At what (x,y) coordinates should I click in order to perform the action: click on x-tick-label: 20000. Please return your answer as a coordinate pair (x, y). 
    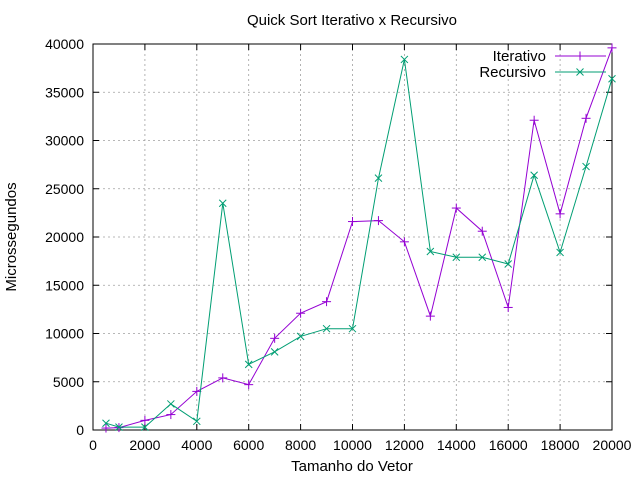
    Looking at the image, I should click on (612, 445).